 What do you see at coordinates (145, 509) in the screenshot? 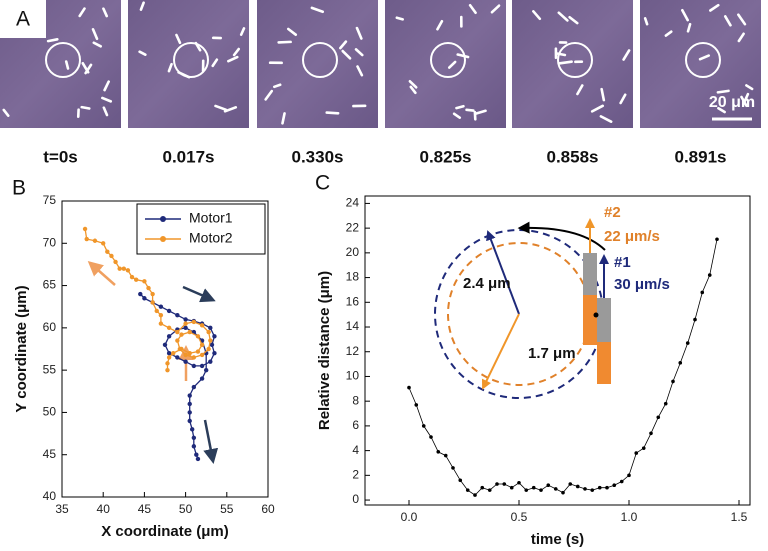
I see `x-tick-label: 45` at bounding box center [145, 509].